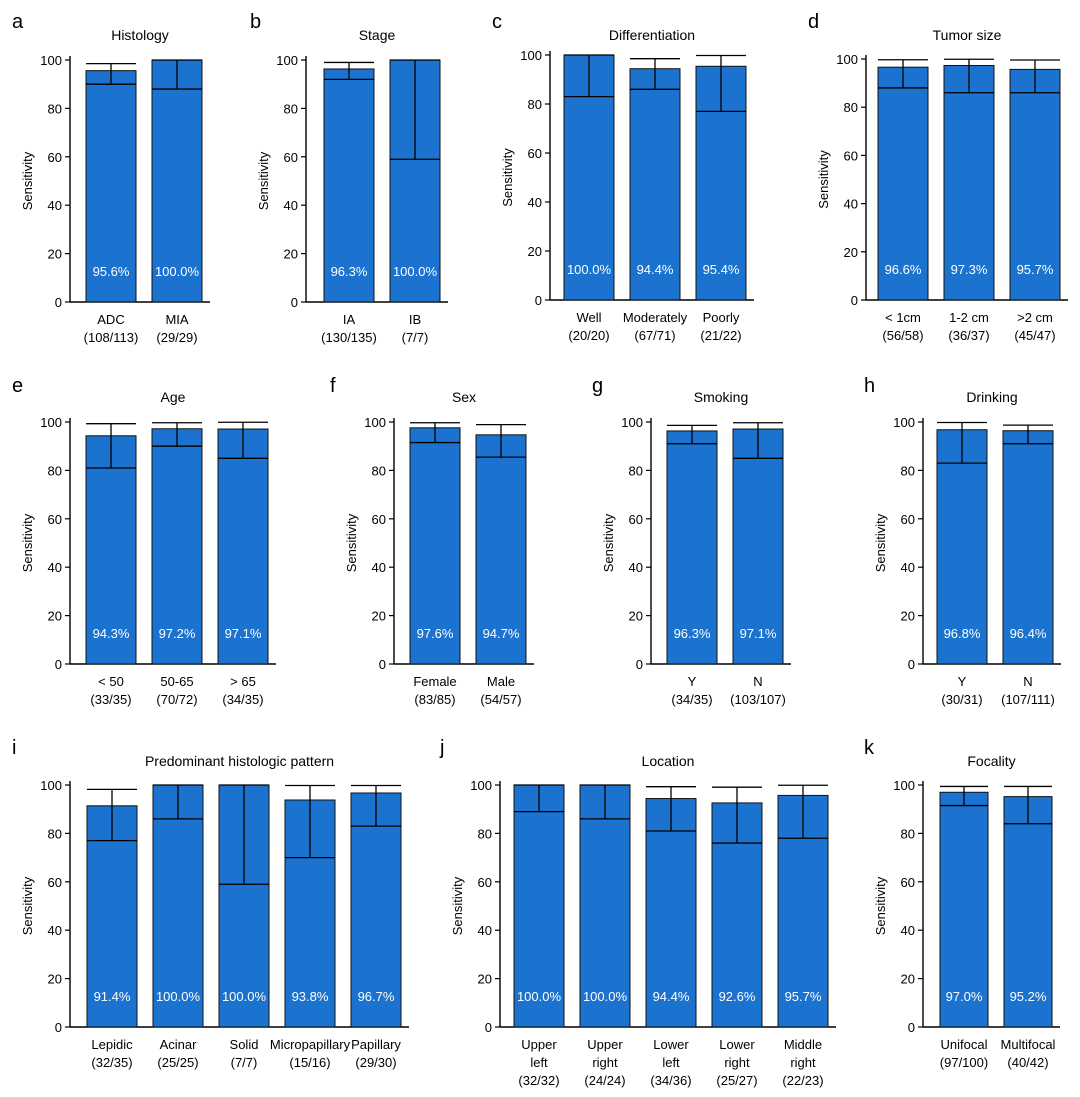 The width and height of the screenshot is (1080, 1097). Describe the element at coordinates (310, 1044) in the screenshot. I see `x-tick-label: Micropapillary` at that location.